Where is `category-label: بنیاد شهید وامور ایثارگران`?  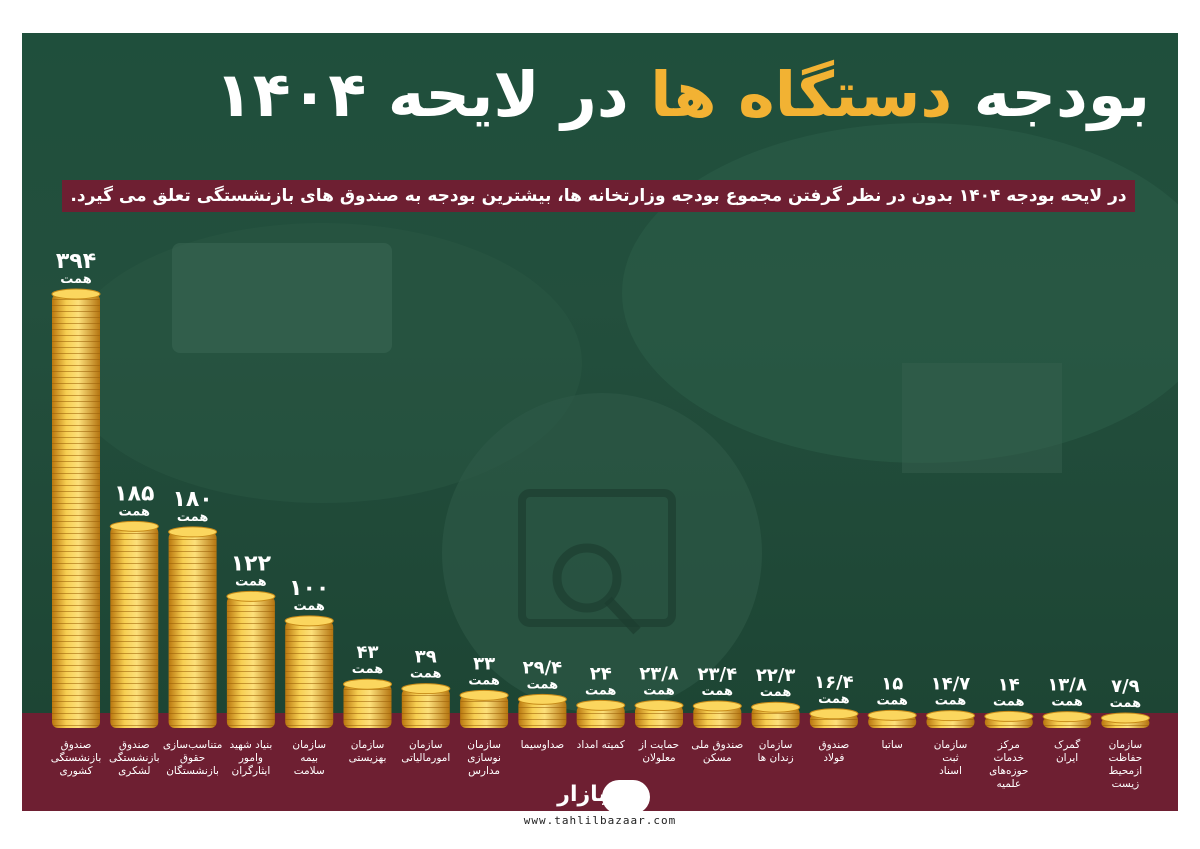 category-label: بنیاد شهید وامور ایثارگران is located at coordinates (251, 758).